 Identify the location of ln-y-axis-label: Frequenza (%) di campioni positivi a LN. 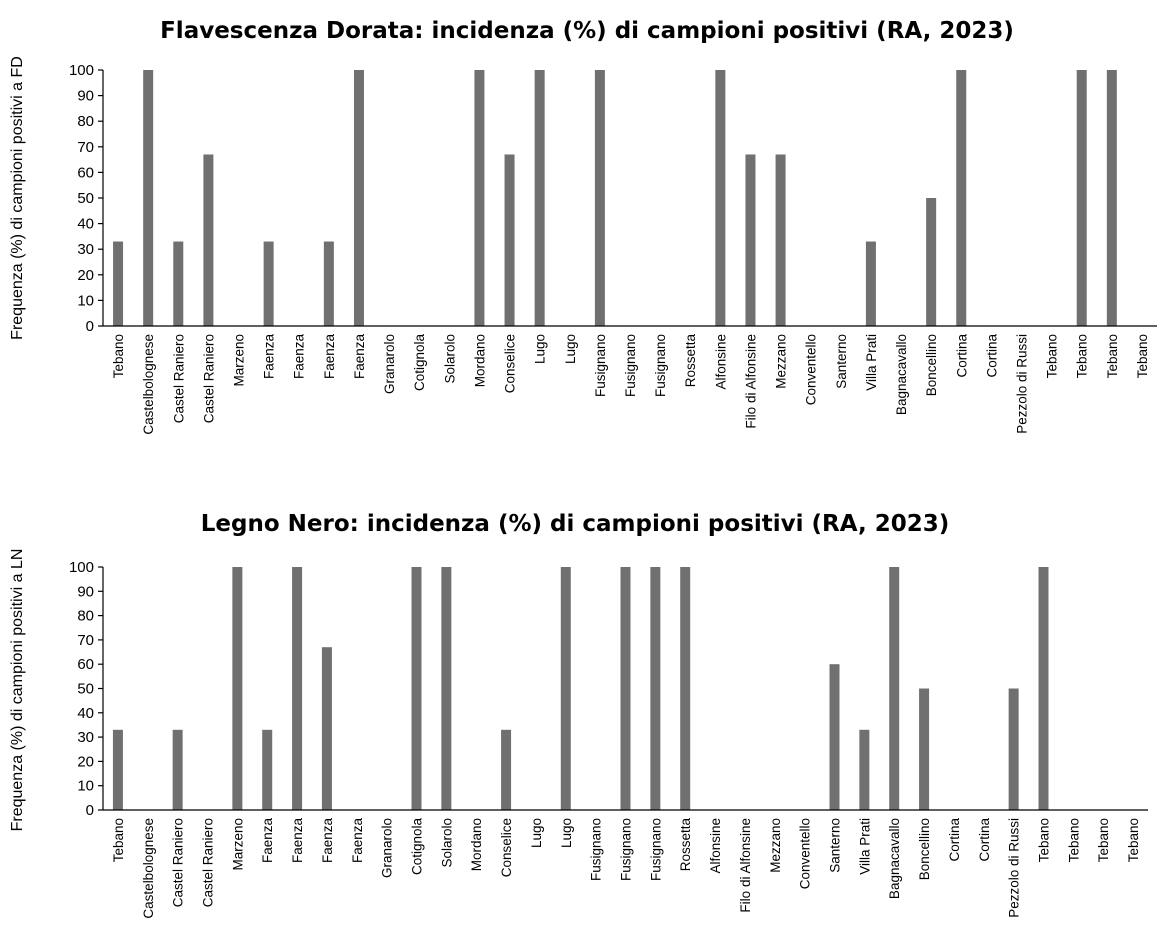
(17, 690).